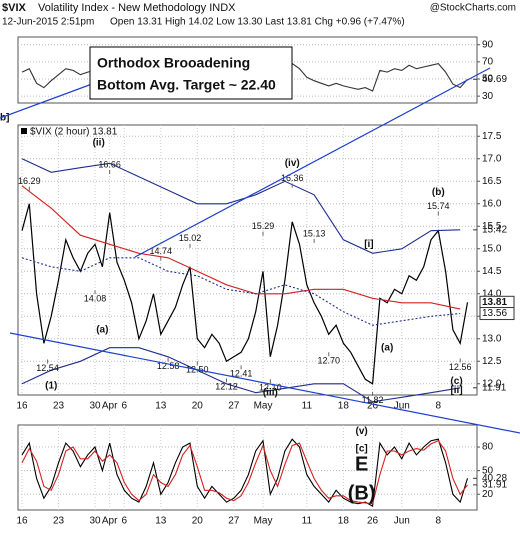 The width and height of the screenshot is (520, 540). I want to click on legend-label: $VIX (2 hour) 13.81, so click(74, 132).